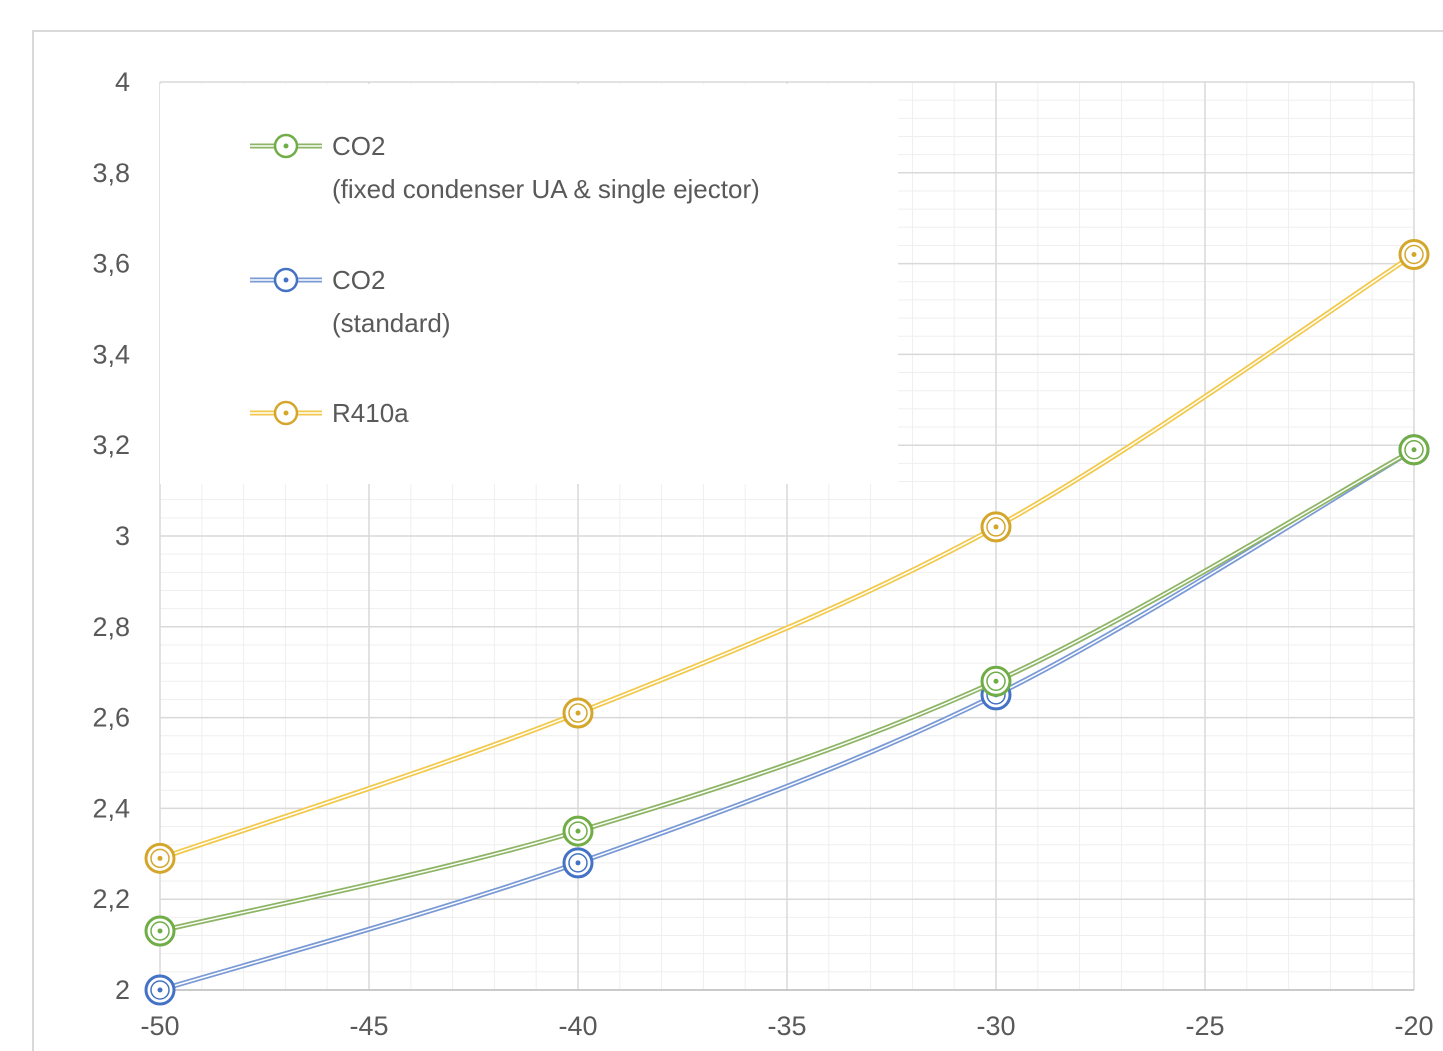 The width and height of the screenshot is (1443, 1051). I want to click on y-tick-label: 3,2, so click(111, 445).